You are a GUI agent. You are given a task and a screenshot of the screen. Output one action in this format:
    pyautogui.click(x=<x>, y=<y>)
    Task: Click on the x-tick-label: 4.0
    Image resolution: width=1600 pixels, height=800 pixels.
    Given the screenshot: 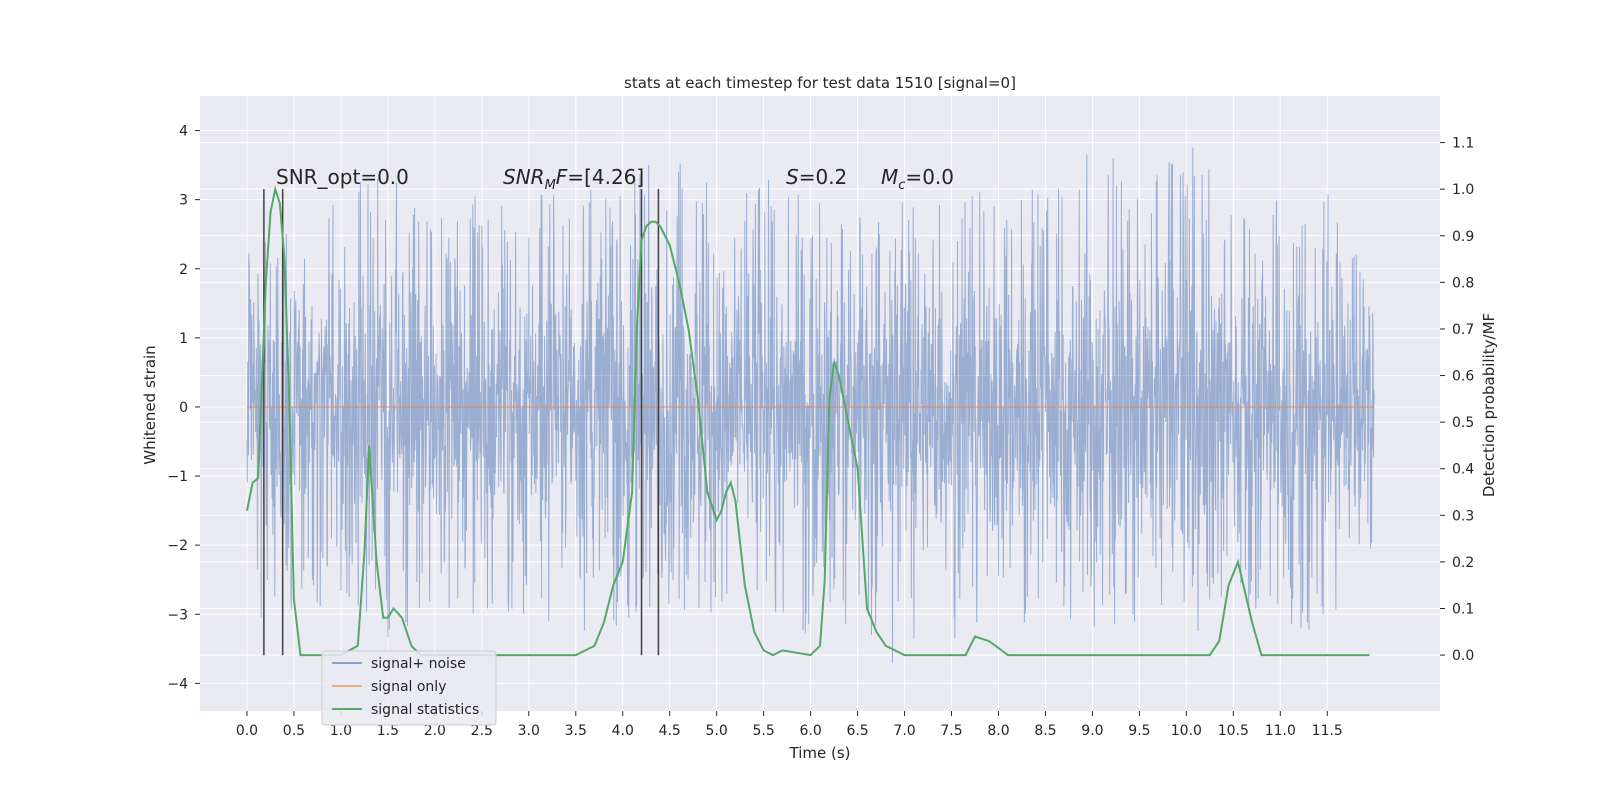 What is the action you would take?
    pyautogui.click(x=623, y=731)
    